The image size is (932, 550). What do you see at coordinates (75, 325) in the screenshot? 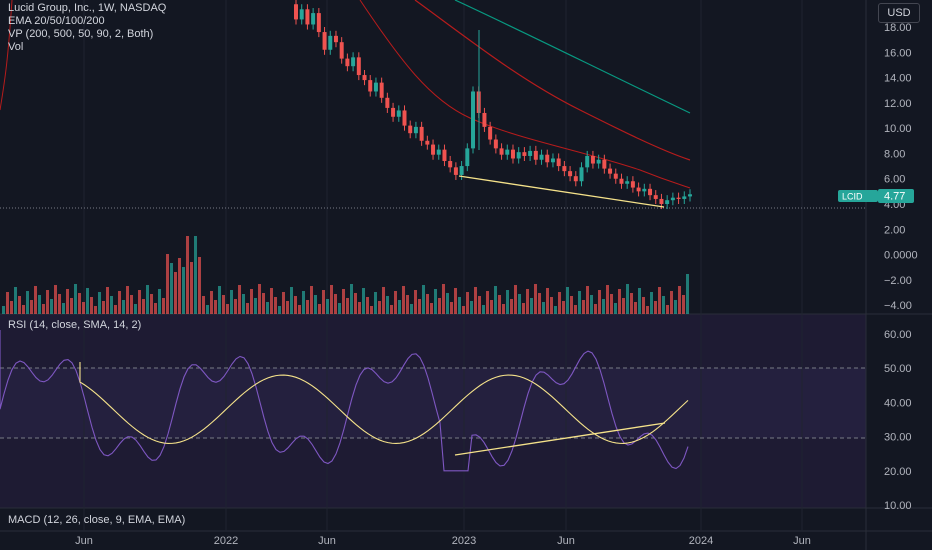
I see `rsi-indicator-label: RSI (14, close, SMA, 14, 2)` at bounding box center [75, 325].